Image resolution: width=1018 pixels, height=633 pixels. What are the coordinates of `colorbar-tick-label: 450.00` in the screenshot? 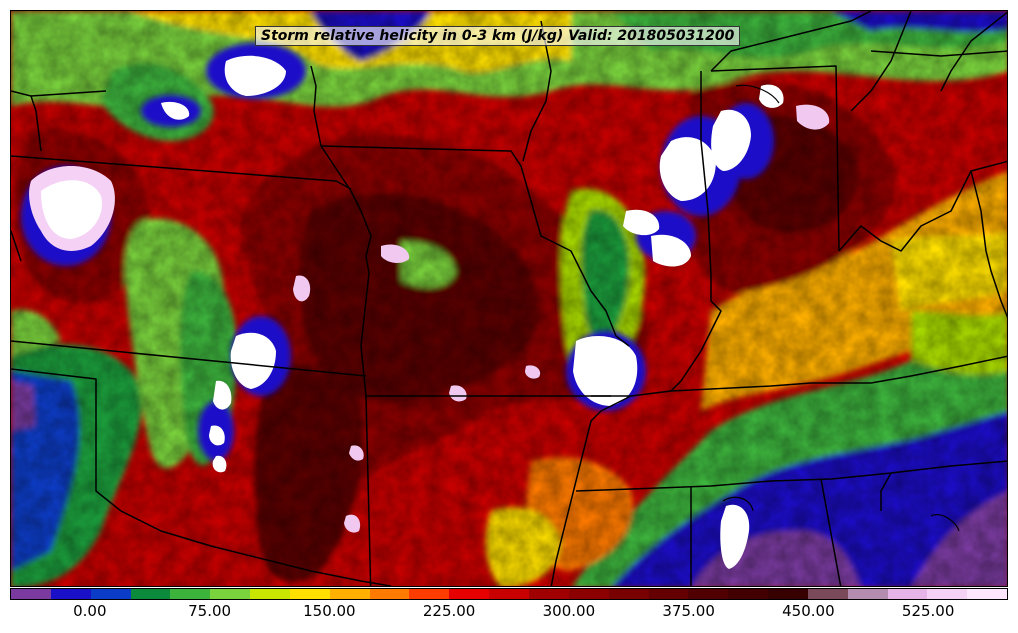 It's located at (808, 611).